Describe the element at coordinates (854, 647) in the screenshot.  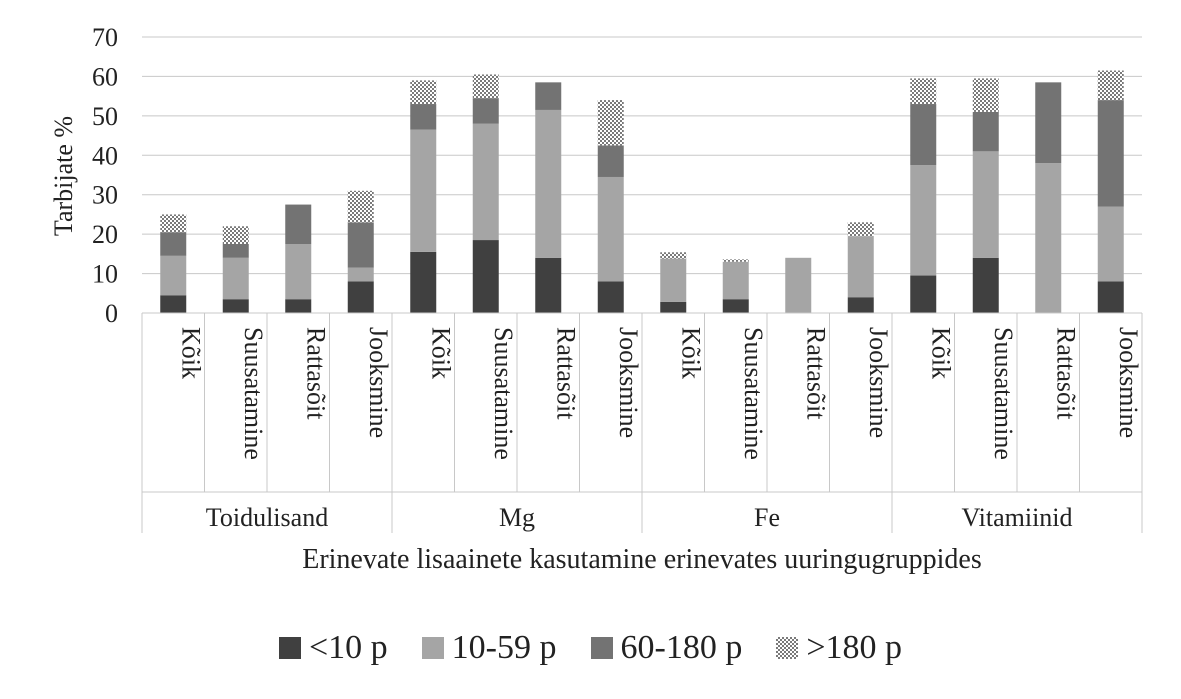
I see `legend-label: >180 p` at that location.